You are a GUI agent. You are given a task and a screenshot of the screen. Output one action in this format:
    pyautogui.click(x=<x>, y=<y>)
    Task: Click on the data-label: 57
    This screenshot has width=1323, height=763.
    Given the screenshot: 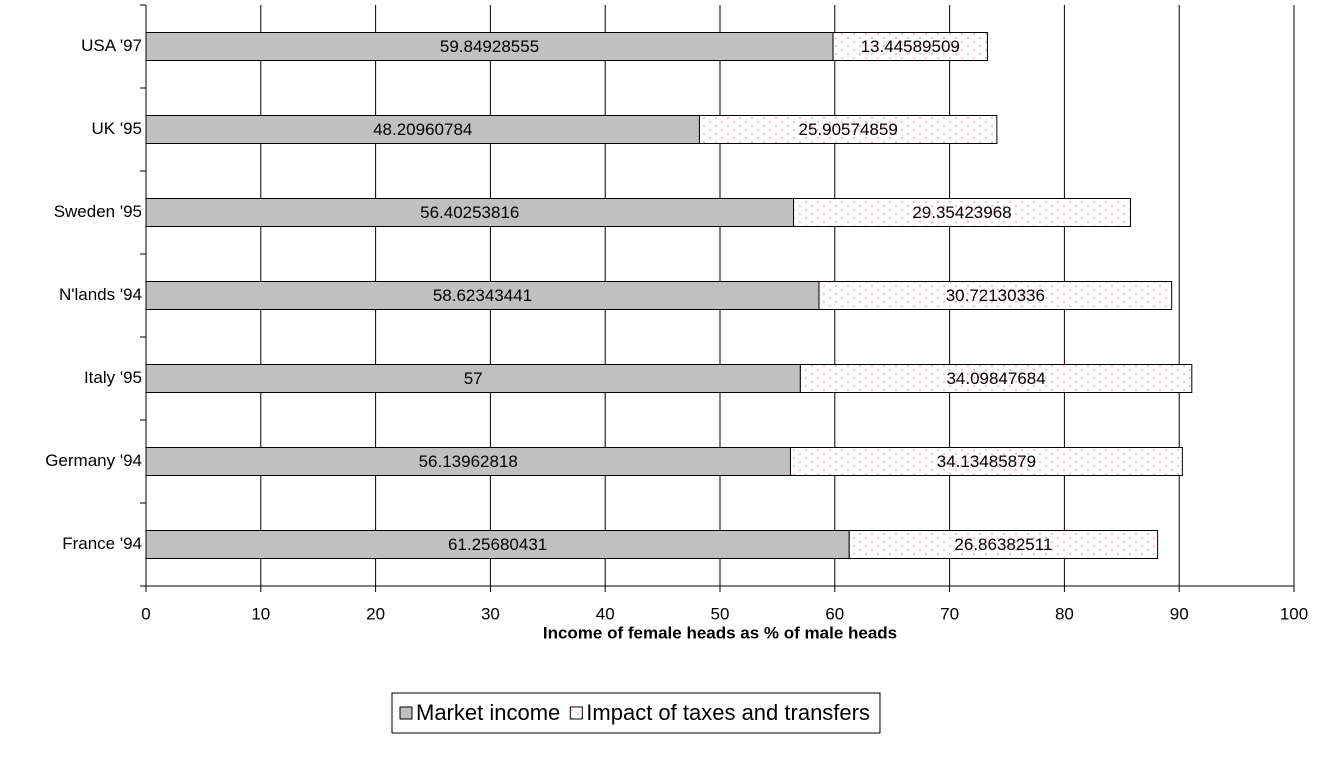 What is the action you would take?
    pyautogui.click(x=473, y=378)
    